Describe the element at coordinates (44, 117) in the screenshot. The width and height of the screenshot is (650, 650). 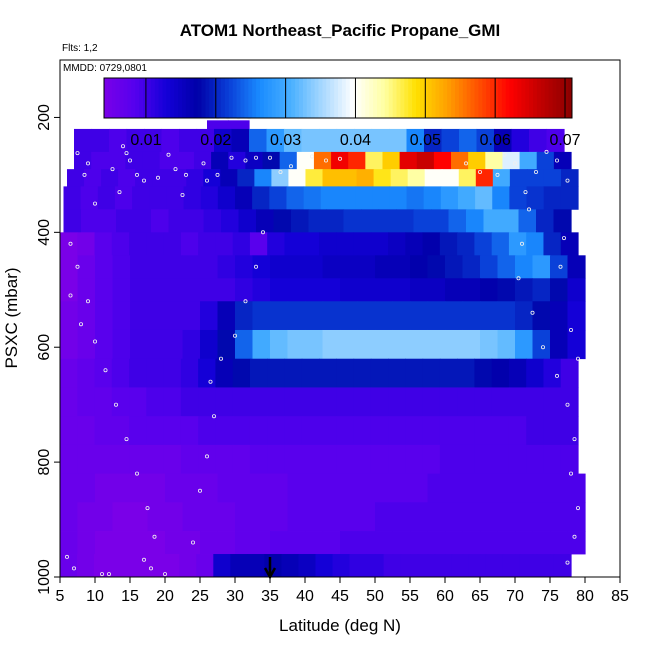
I see `y-tick-label: 200` at that location.